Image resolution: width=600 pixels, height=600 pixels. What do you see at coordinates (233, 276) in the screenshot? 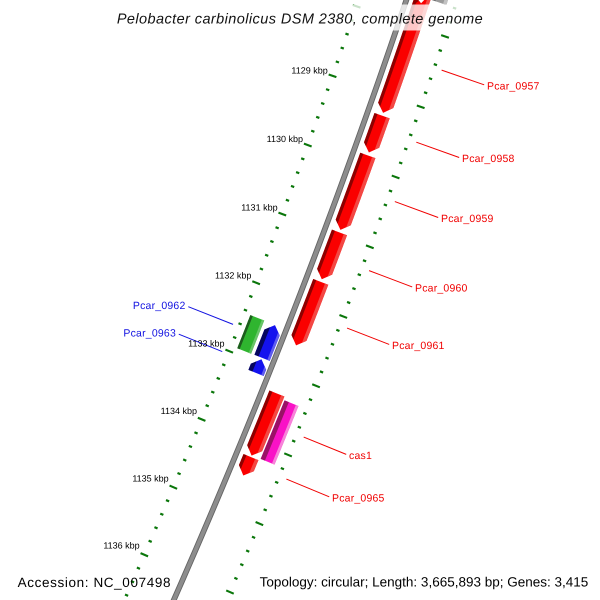
I see `svg-text: 1132 kbp` at bounding box center [233, 276].